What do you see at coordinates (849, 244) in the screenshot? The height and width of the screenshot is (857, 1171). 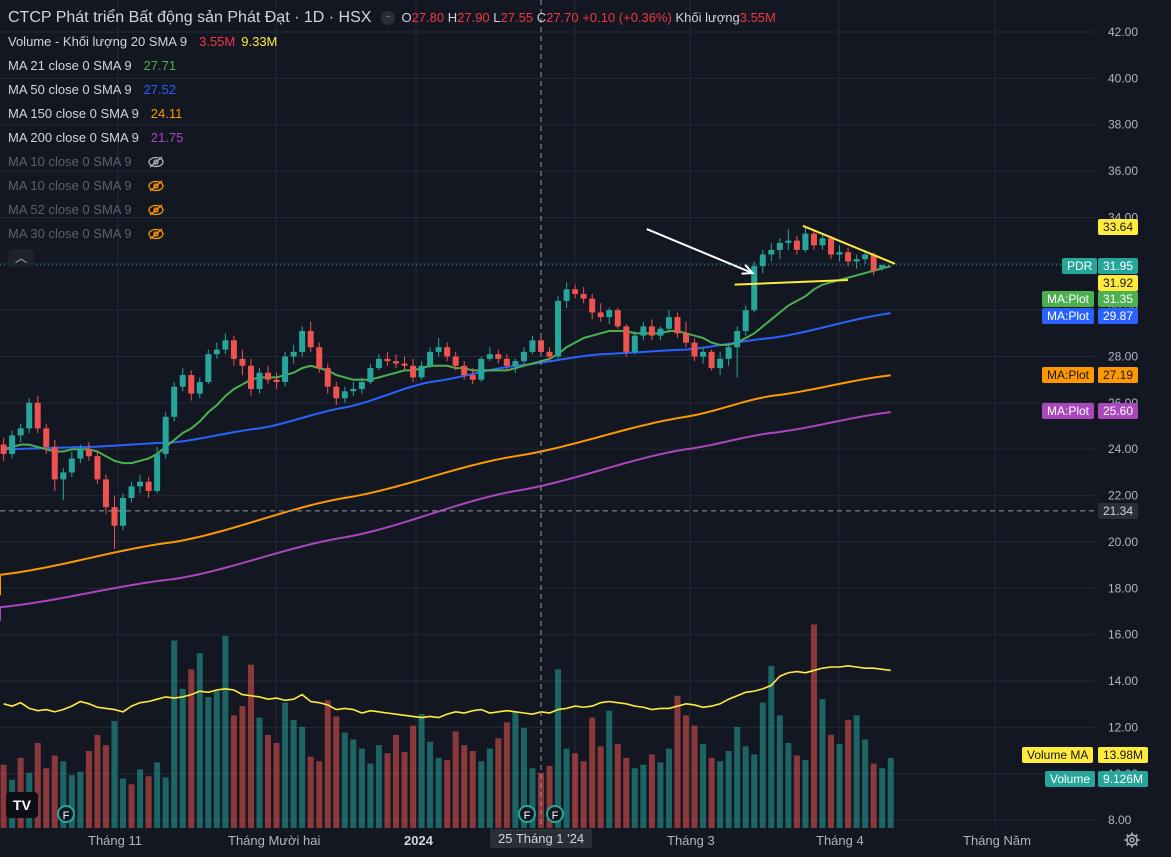 I see `wedge-trendline` at bounding box center [849, 244].